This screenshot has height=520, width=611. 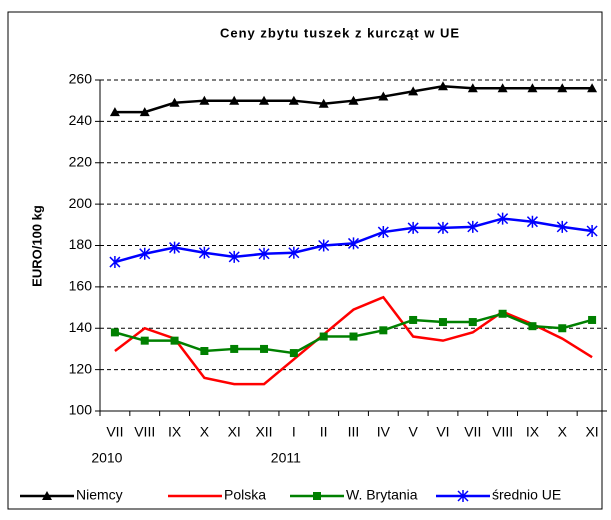 I want to click on y-tick-label: 180, so click(x=81, y=244).